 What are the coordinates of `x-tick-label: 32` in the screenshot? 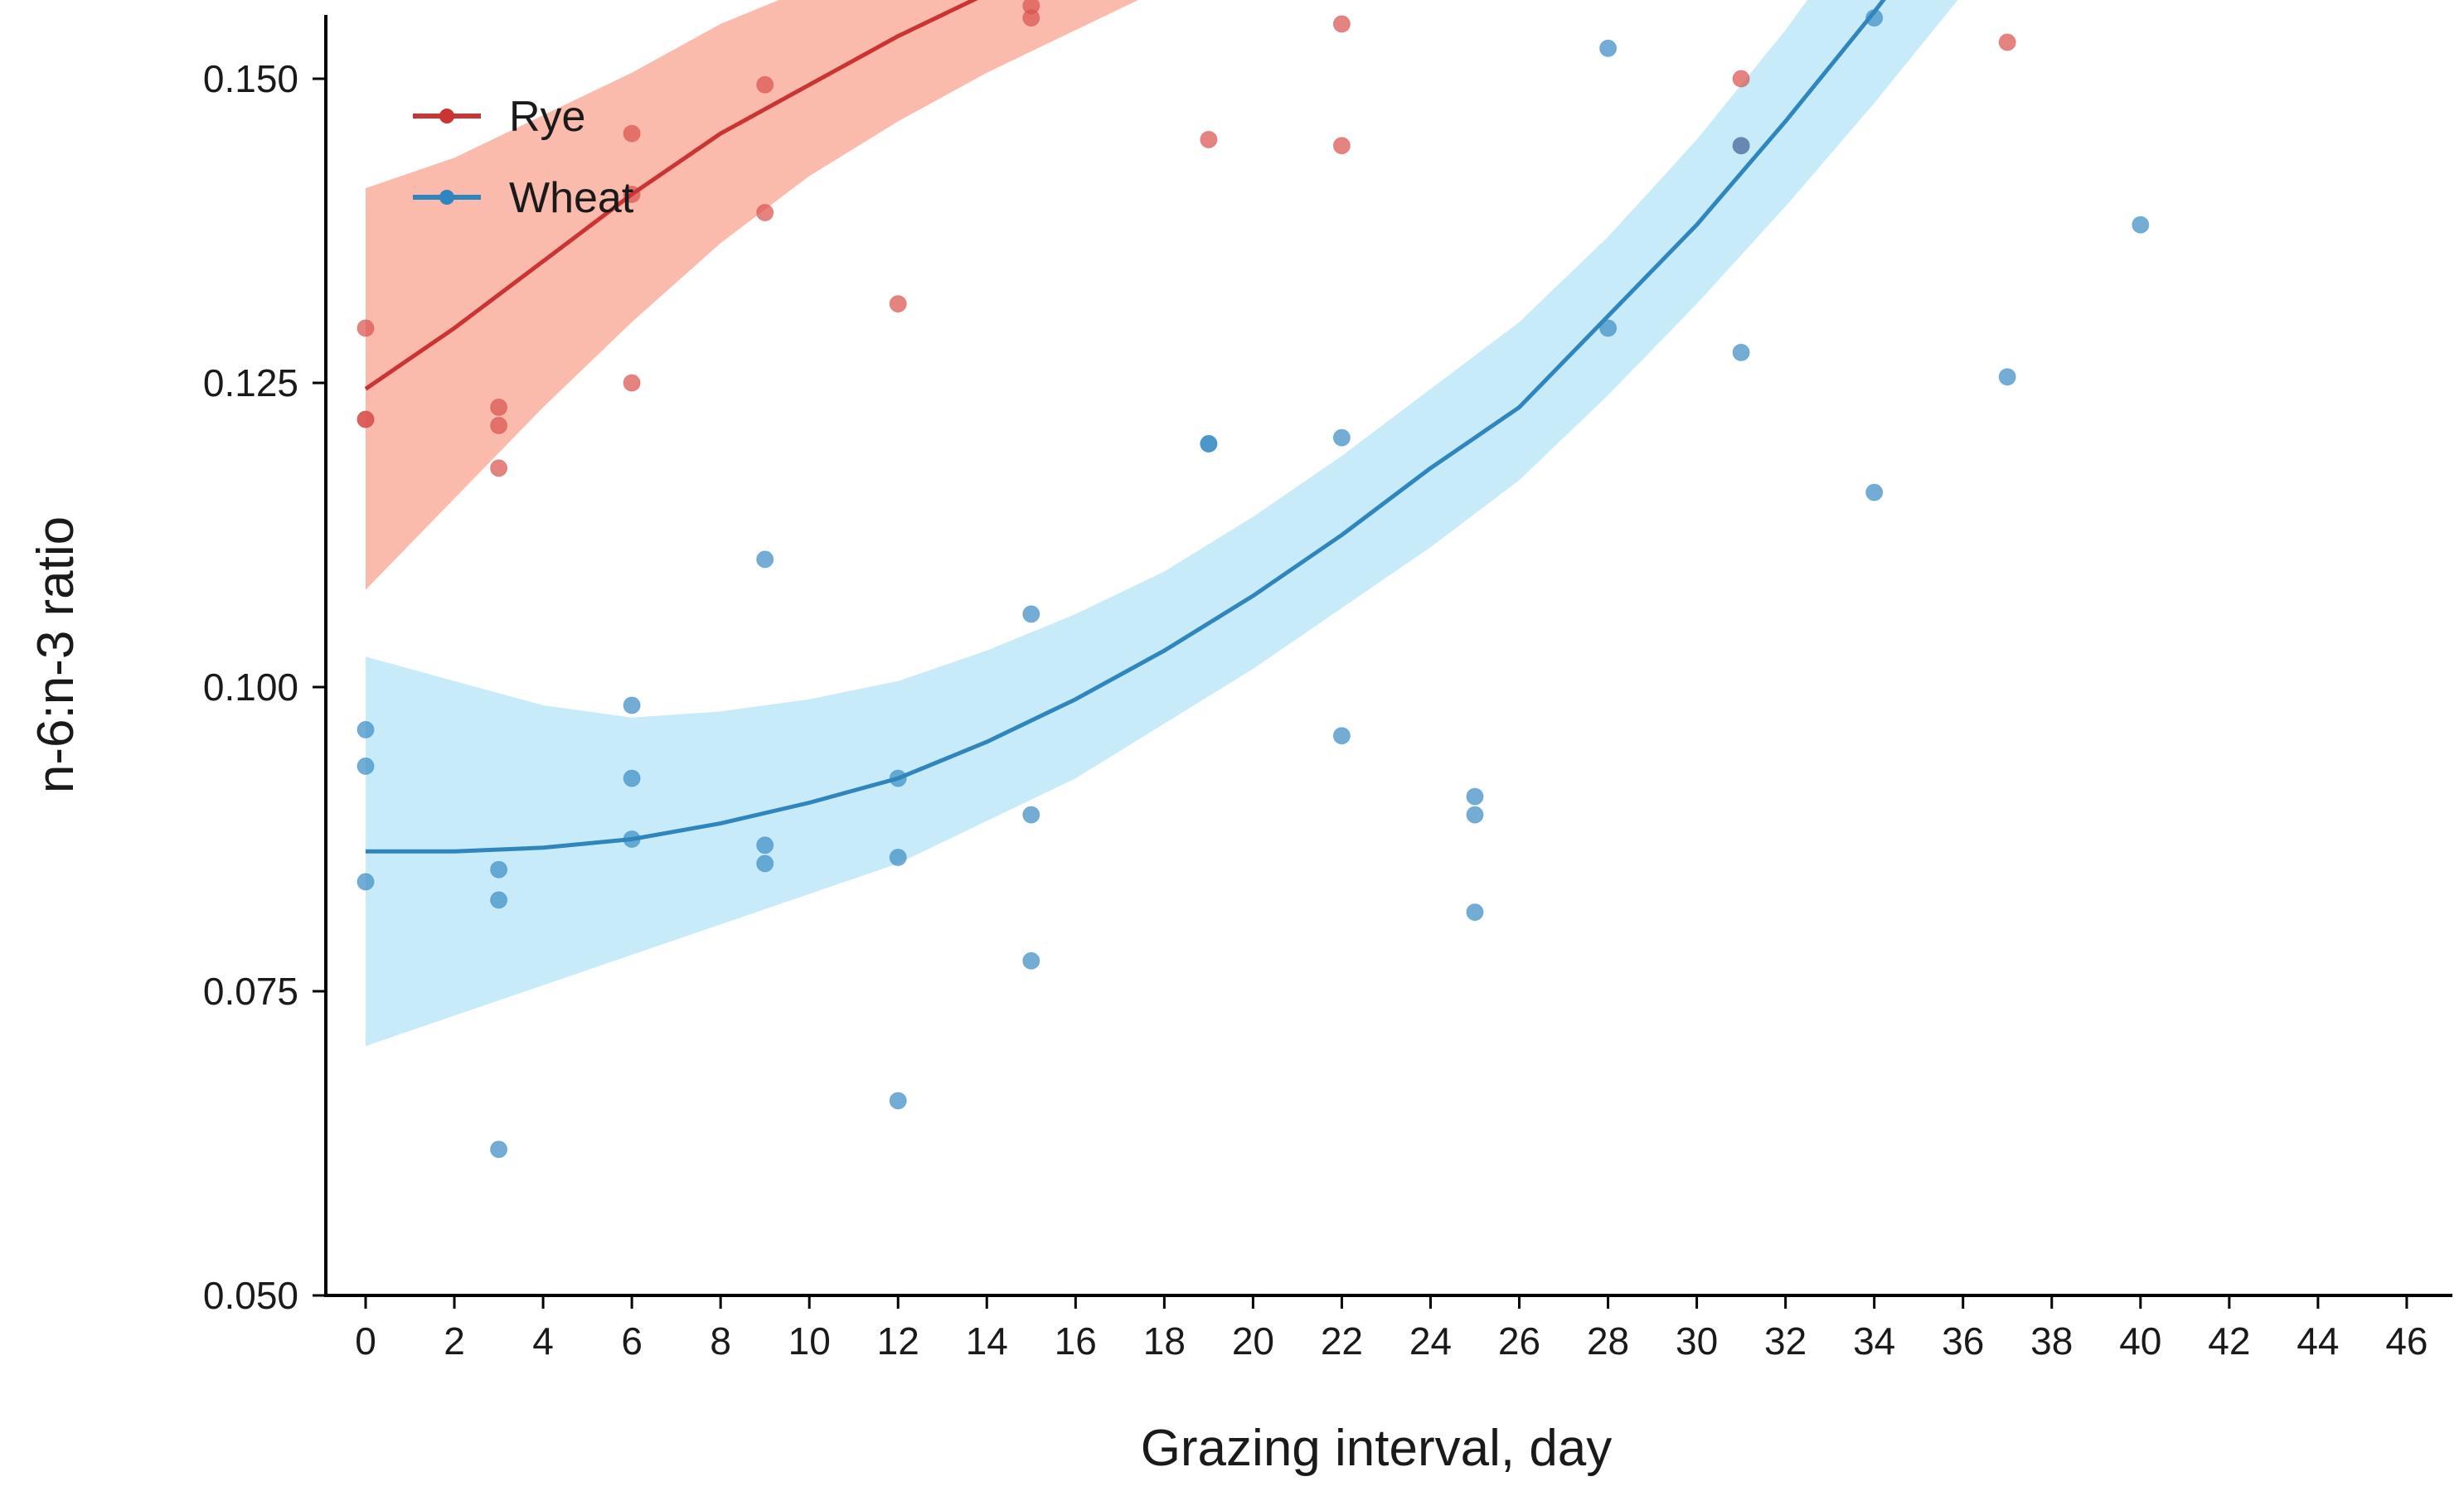 It's located at (1786, 1341).